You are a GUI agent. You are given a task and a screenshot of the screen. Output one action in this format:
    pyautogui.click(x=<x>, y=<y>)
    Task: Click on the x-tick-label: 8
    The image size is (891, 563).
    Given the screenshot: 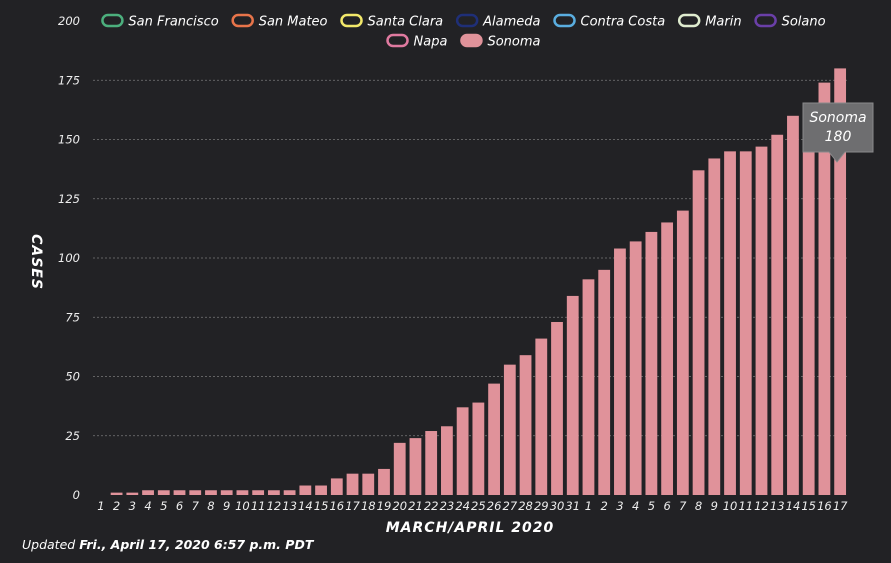 What is the action you would take?
    pyautogui.click(x=210, y=506)
    